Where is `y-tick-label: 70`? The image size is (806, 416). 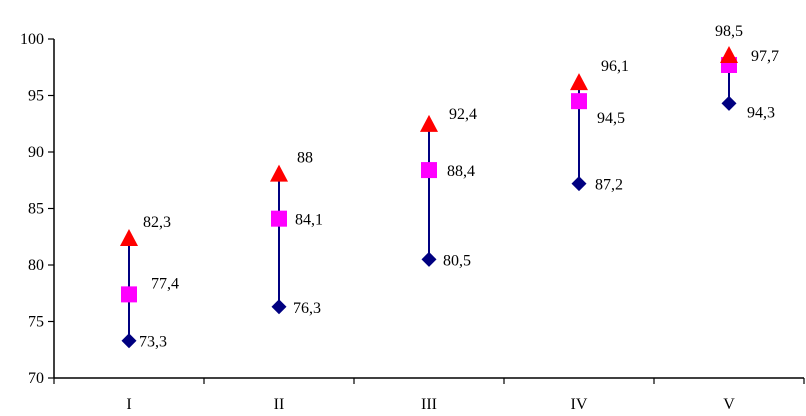 y-tick-label: 70 is located at coordinates (36, 378).